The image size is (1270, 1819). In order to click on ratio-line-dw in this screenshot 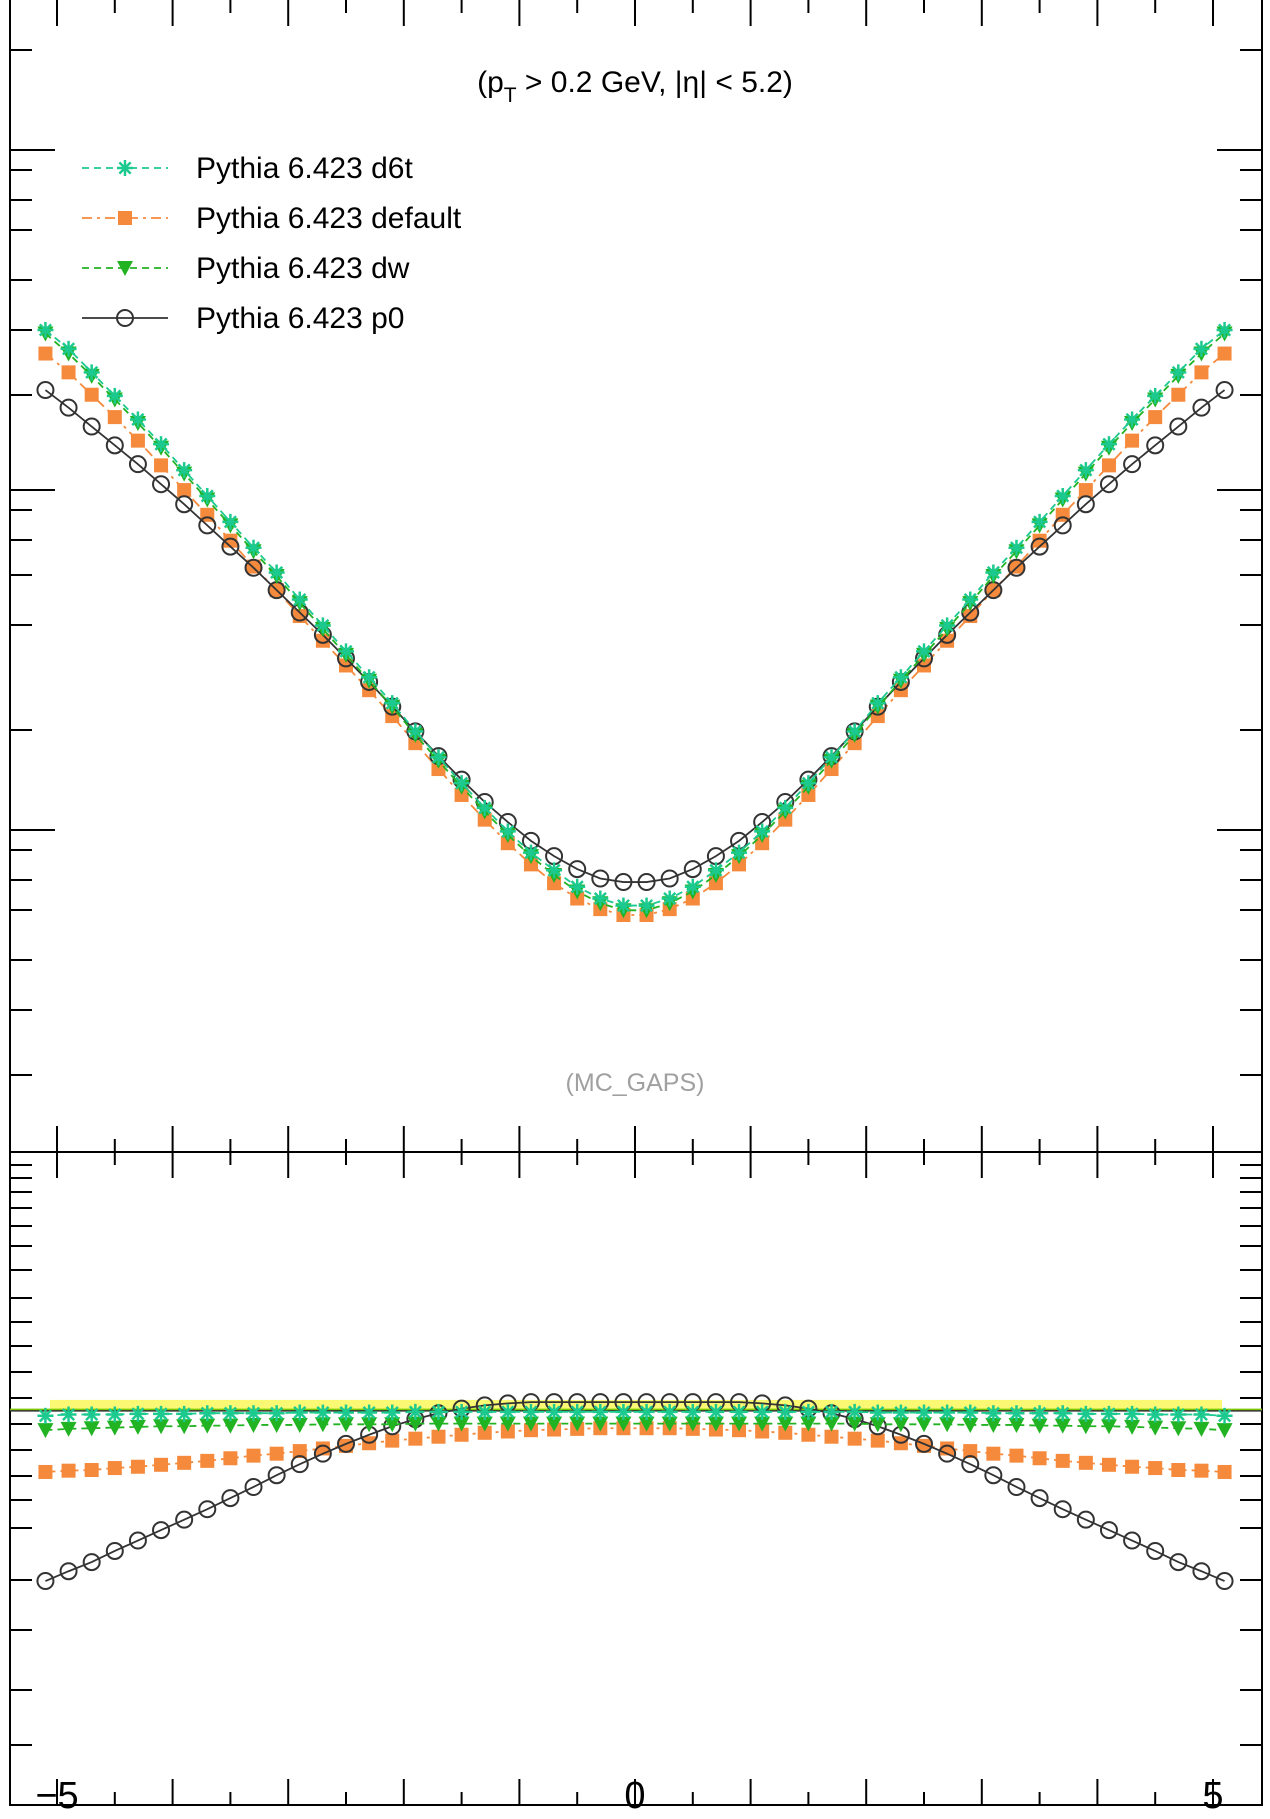, I will do `click(635, 1427)`.